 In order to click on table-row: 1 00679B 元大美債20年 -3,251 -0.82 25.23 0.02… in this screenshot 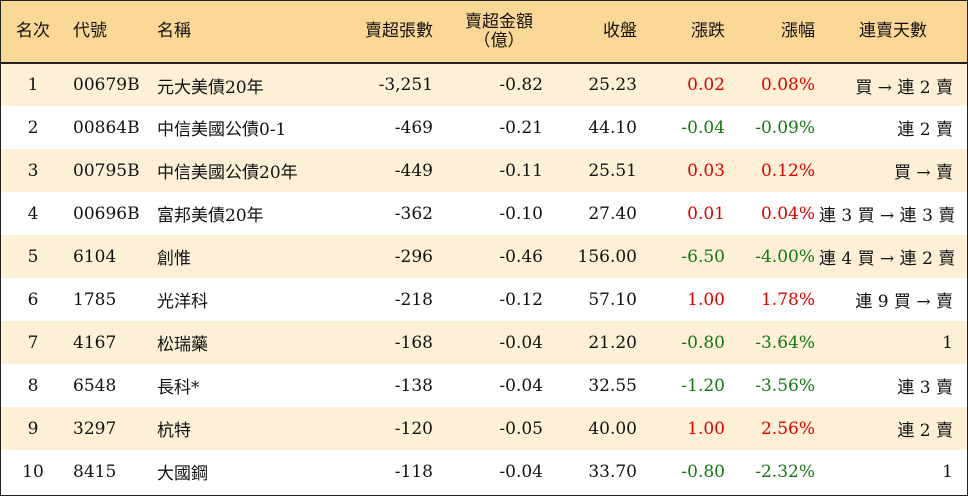, I will do `click(484, 84)`.